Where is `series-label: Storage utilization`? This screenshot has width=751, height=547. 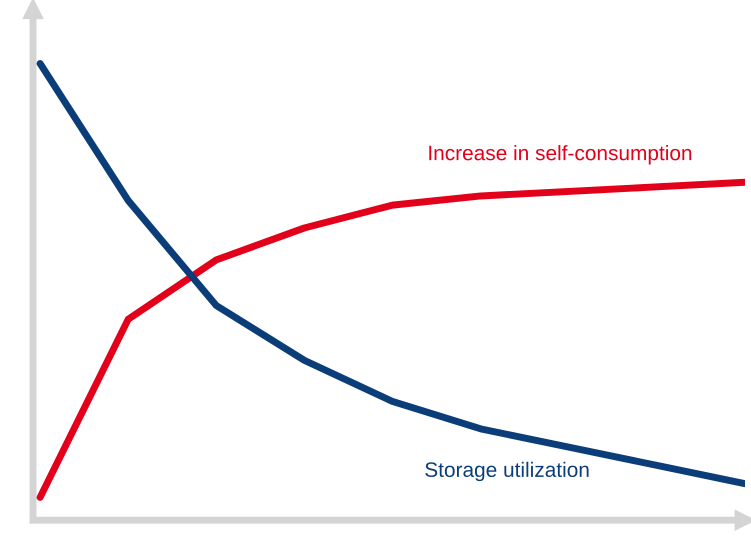 series-label: Storage utilization is located at coordinates (507, 472).